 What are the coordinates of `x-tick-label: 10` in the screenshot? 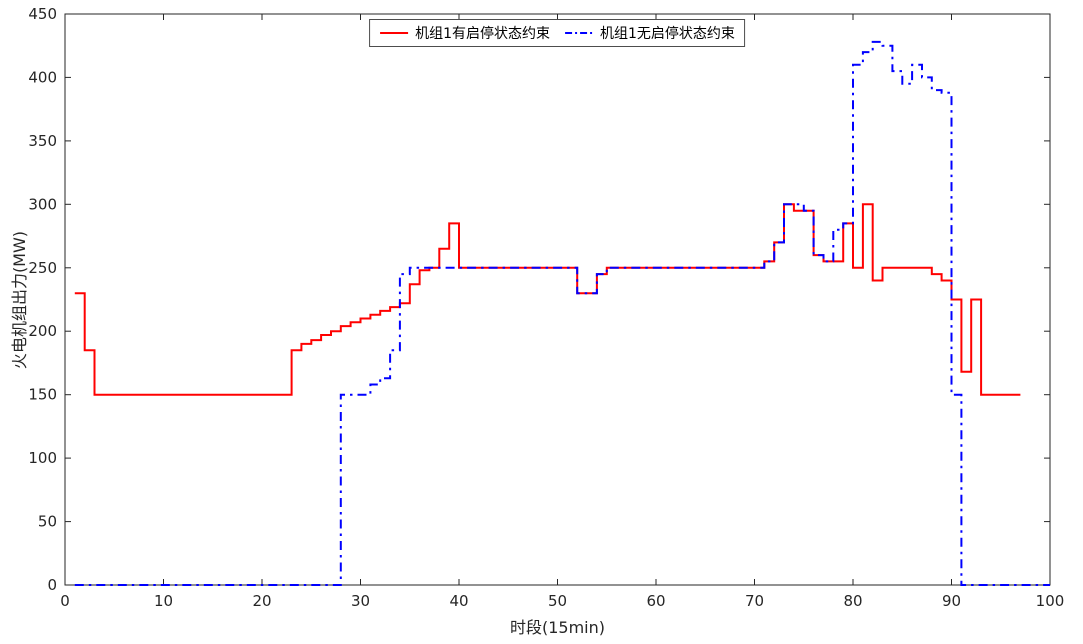 It's located at (163, 601).